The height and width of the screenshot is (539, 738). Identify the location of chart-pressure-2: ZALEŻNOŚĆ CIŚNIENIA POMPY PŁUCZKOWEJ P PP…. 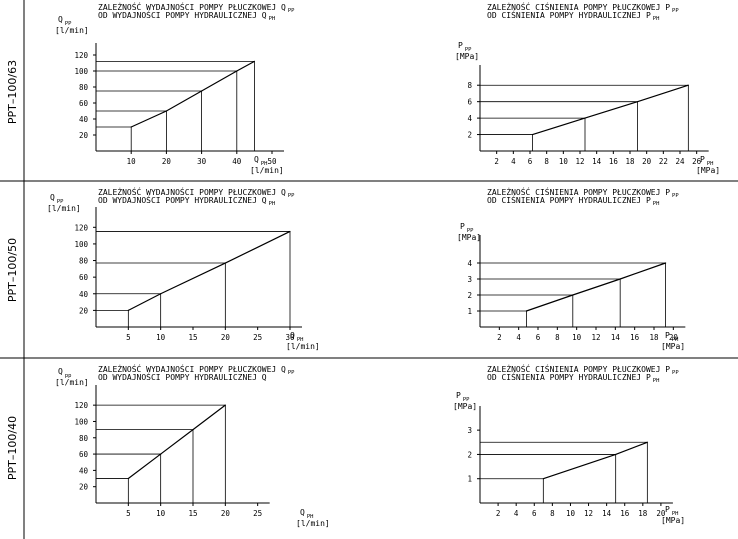
(569, 444).